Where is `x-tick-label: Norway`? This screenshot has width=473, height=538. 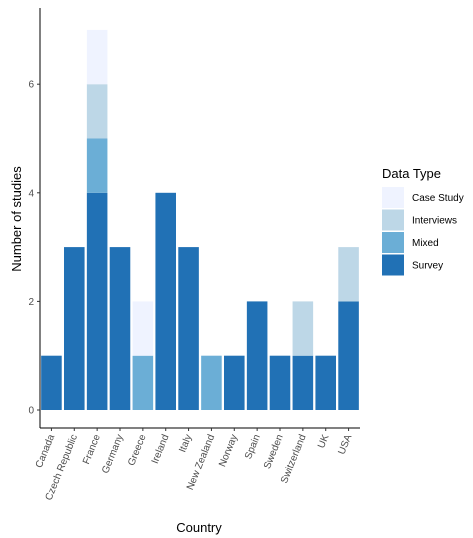 x-tick-label: Norway is located at coordinates (228, 451).